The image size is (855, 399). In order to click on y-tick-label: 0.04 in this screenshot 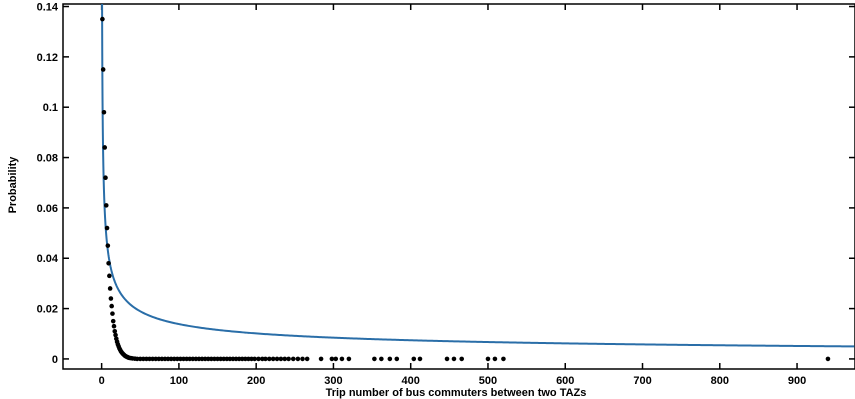, I will do `click(48, 259)`.